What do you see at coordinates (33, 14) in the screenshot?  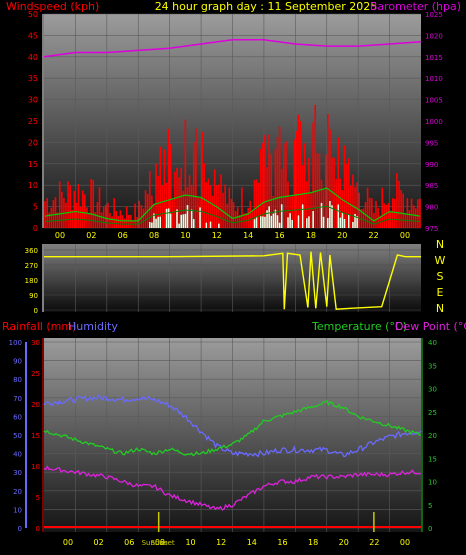 I see `windspeed-tick-label: 50` at bounding box center [33, 14].